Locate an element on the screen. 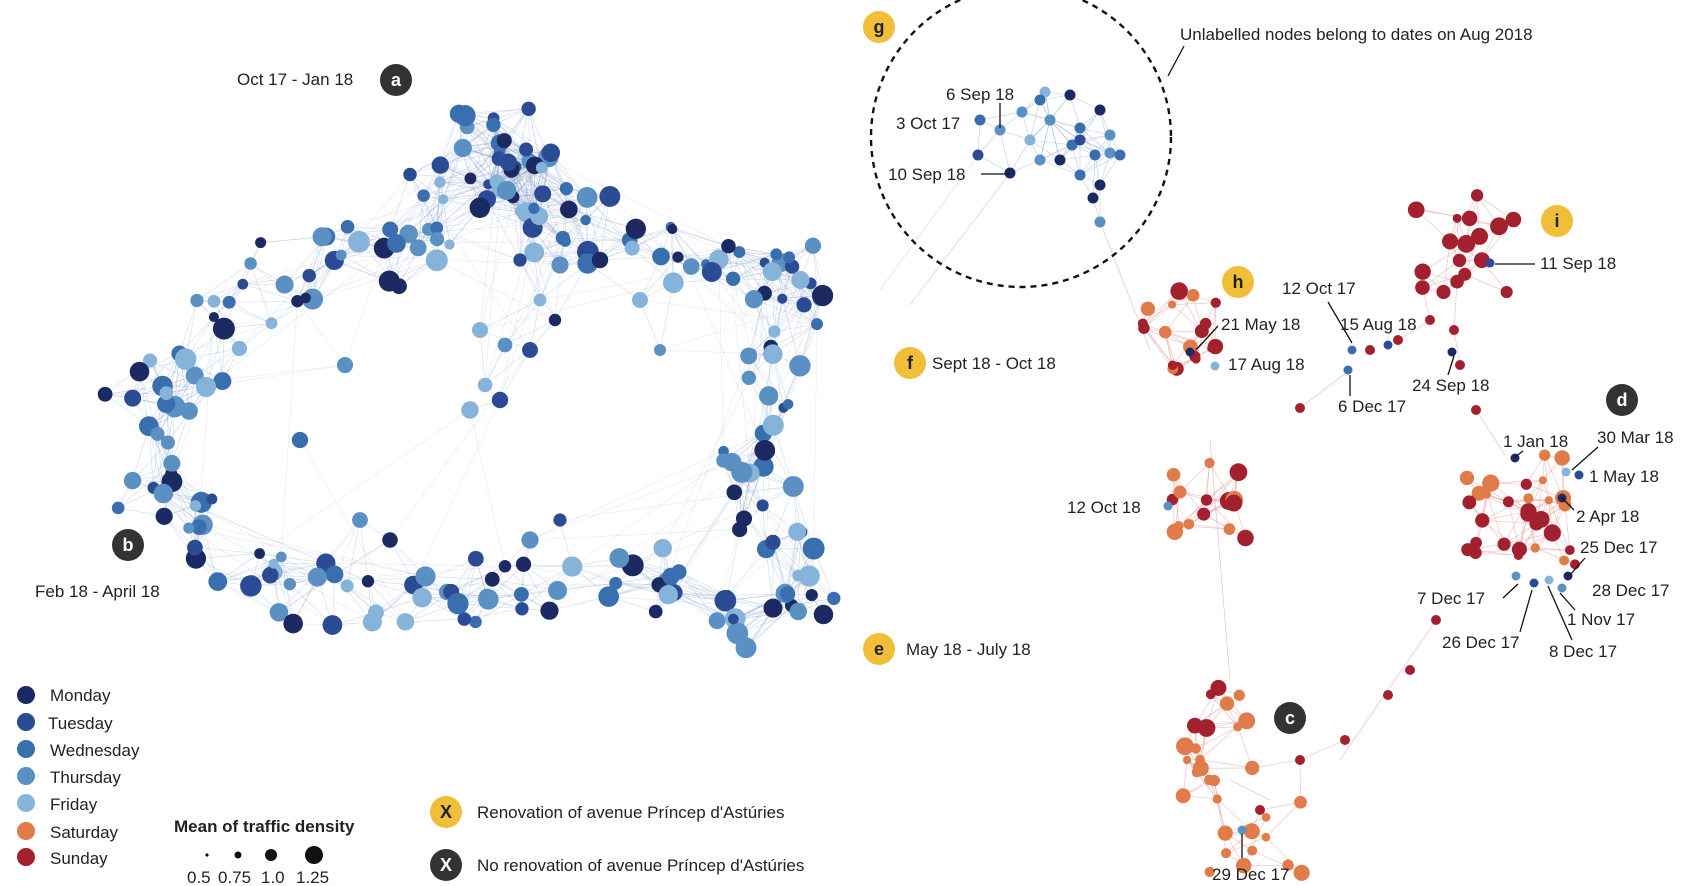 The image size is (1701, 886). period-label-e: May 18 - July 18 is located at coordinates (968, 649).